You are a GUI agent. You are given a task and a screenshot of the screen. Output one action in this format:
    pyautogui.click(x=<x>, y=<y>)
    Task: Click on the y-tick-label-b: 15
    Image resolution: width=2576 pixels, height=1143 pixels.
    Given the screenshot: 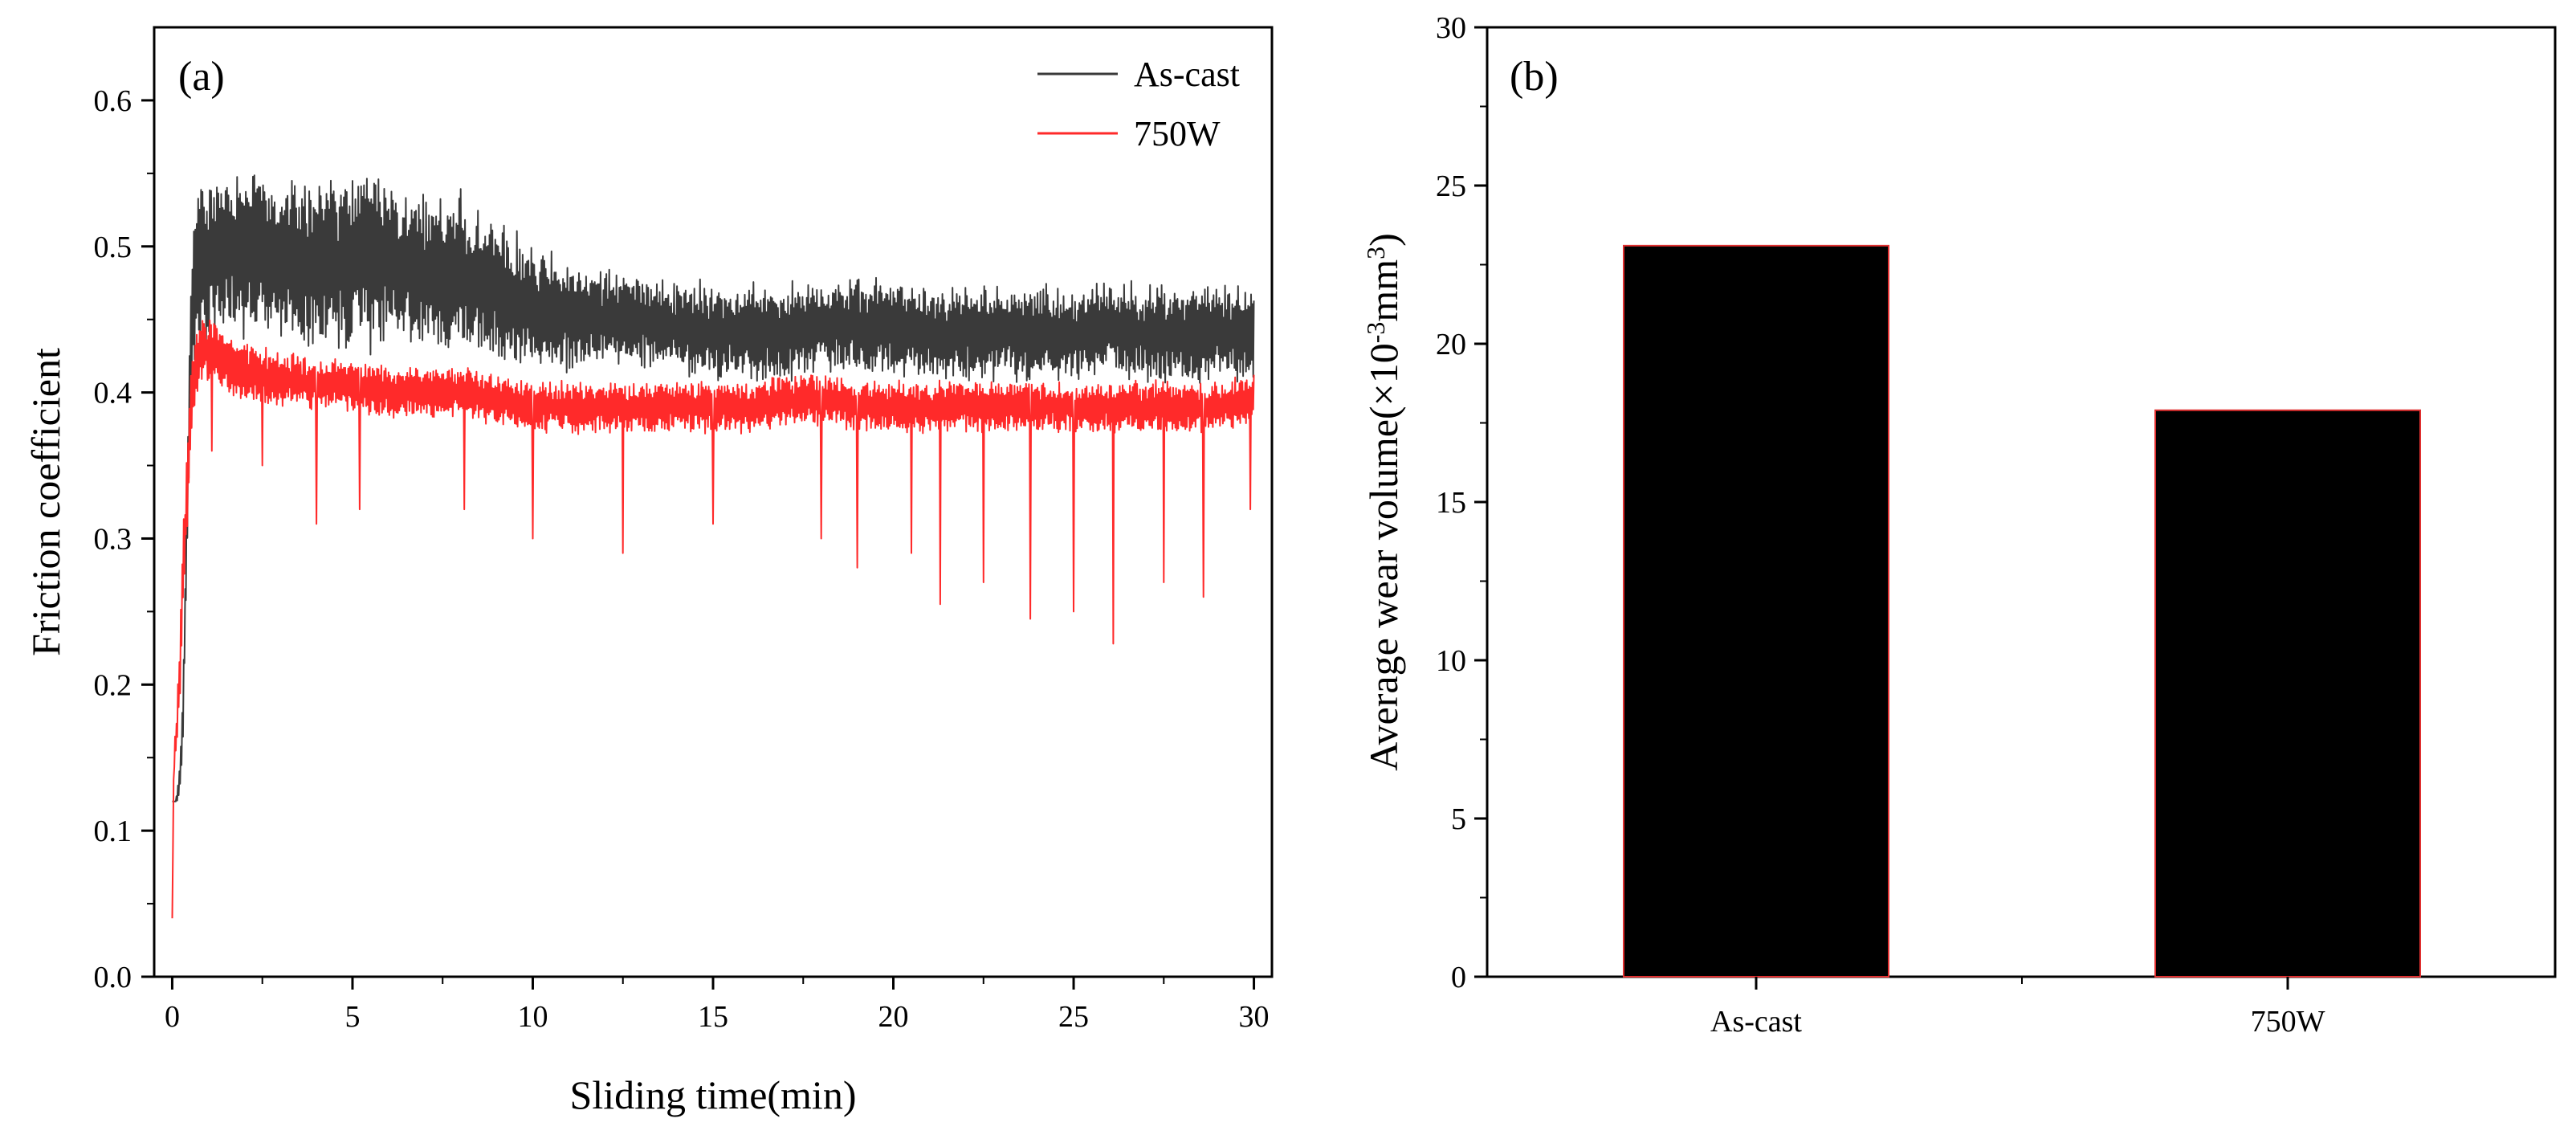 What is the action you would take?
    pyautogui.click(x=1451, y=503)
    